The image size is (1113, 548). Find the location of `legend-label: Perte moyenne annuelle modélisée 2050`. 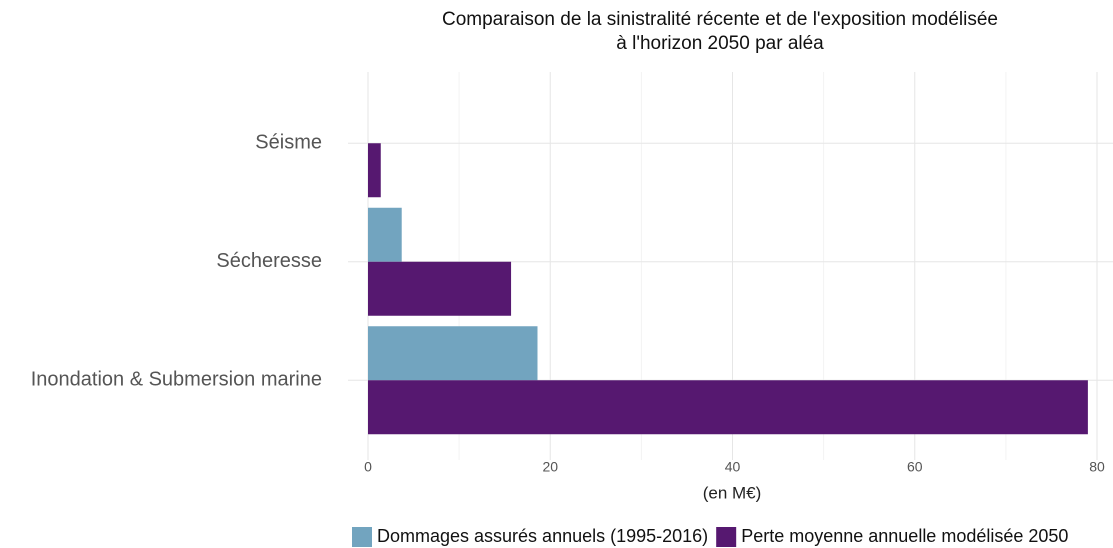

legend-label: Perte moyenne annuelle modélisée 2050 is located at coordinates (904, 536).